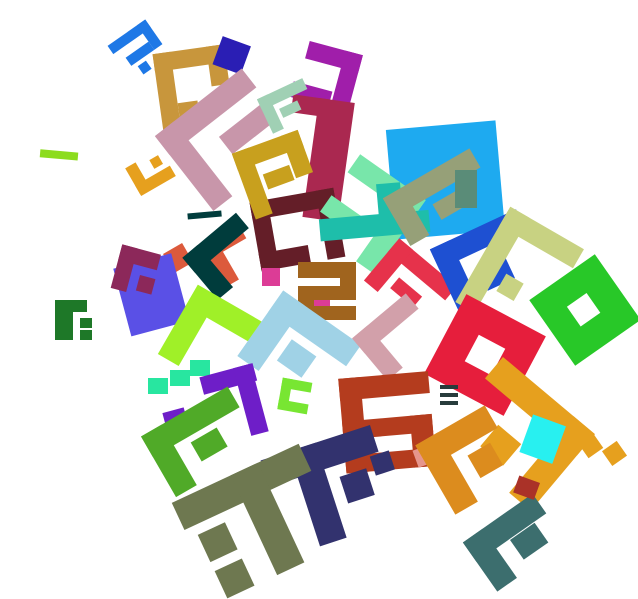  I want to click on glyph-grass-hole, so click(583, 310).